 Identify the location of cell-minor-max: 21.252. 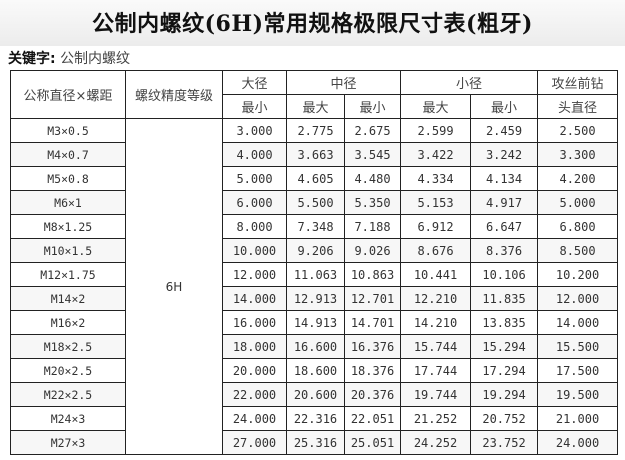
(436, 418).